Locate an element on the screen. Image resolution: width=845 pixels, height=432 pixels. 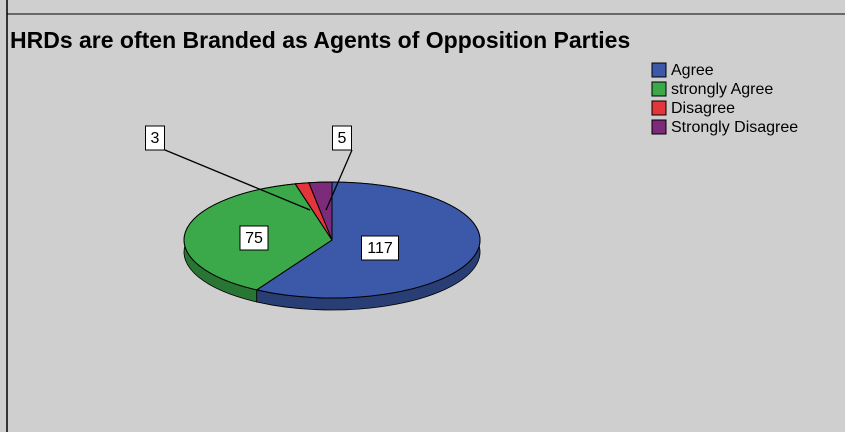
data-label: 117 is located at coordinates (380, 248).